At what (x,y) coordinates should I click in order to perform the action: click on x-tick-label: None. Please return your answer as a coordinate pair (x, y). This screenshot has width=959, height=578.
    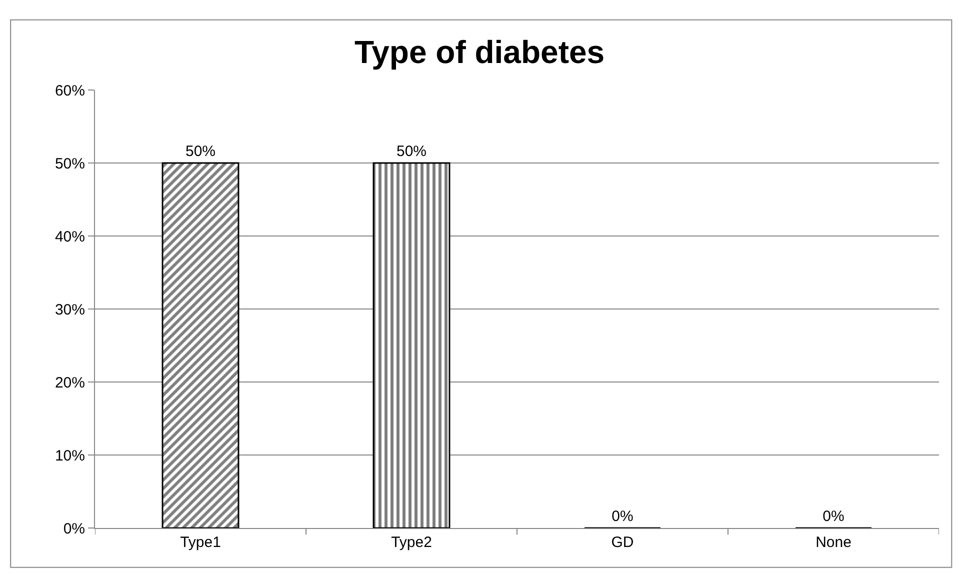
    Looking at the image, I should click on (834, 542).